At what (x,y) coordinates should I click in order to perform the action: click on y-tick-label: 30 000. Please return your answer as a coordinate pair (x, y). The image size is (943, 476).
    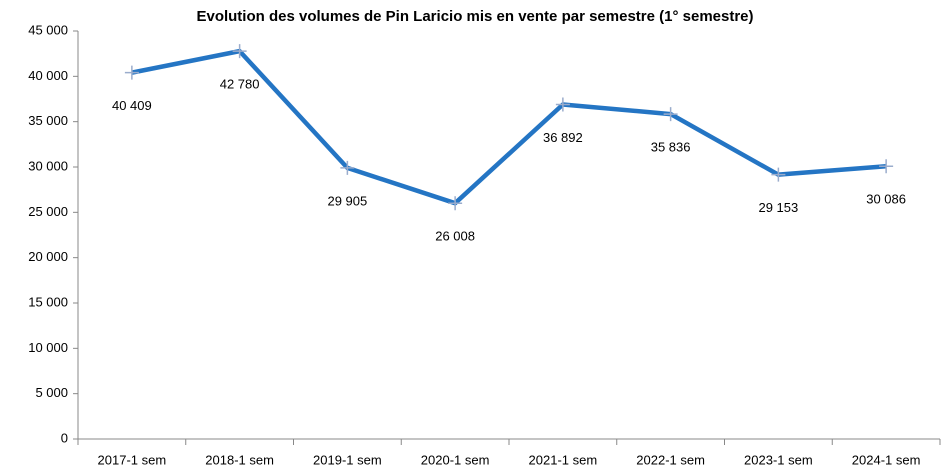
    Looking at the image, I should click on (48, 165).